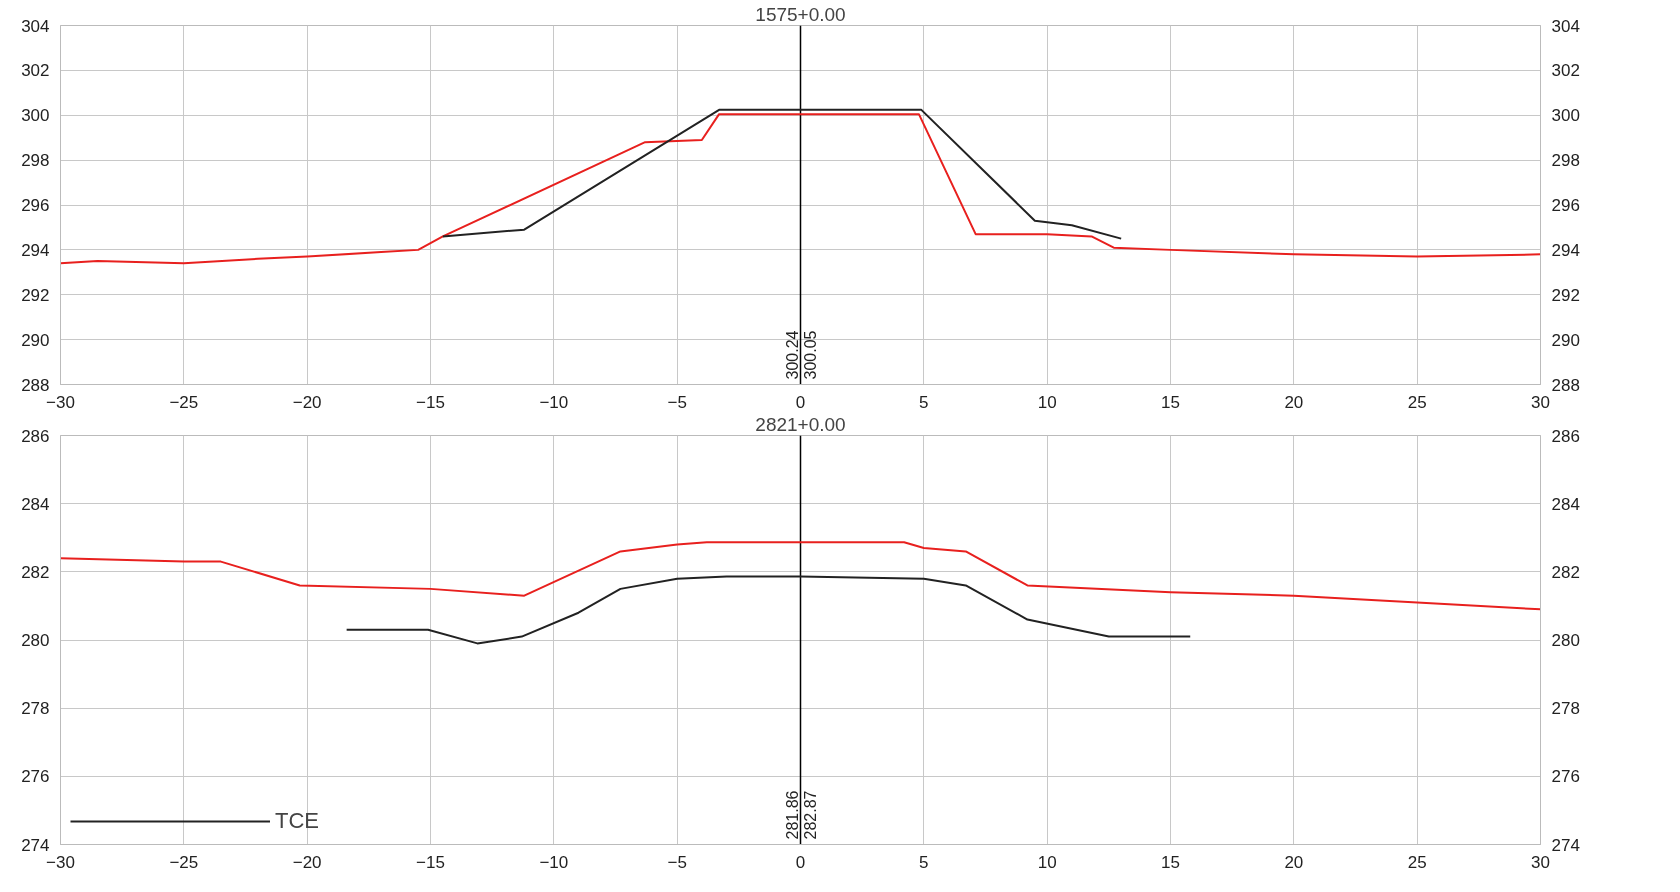  What do you see at coordinates (1565, 777) in the screenshot?
I see `y2-tick-label: 276` at bounding box center [1565, 777].